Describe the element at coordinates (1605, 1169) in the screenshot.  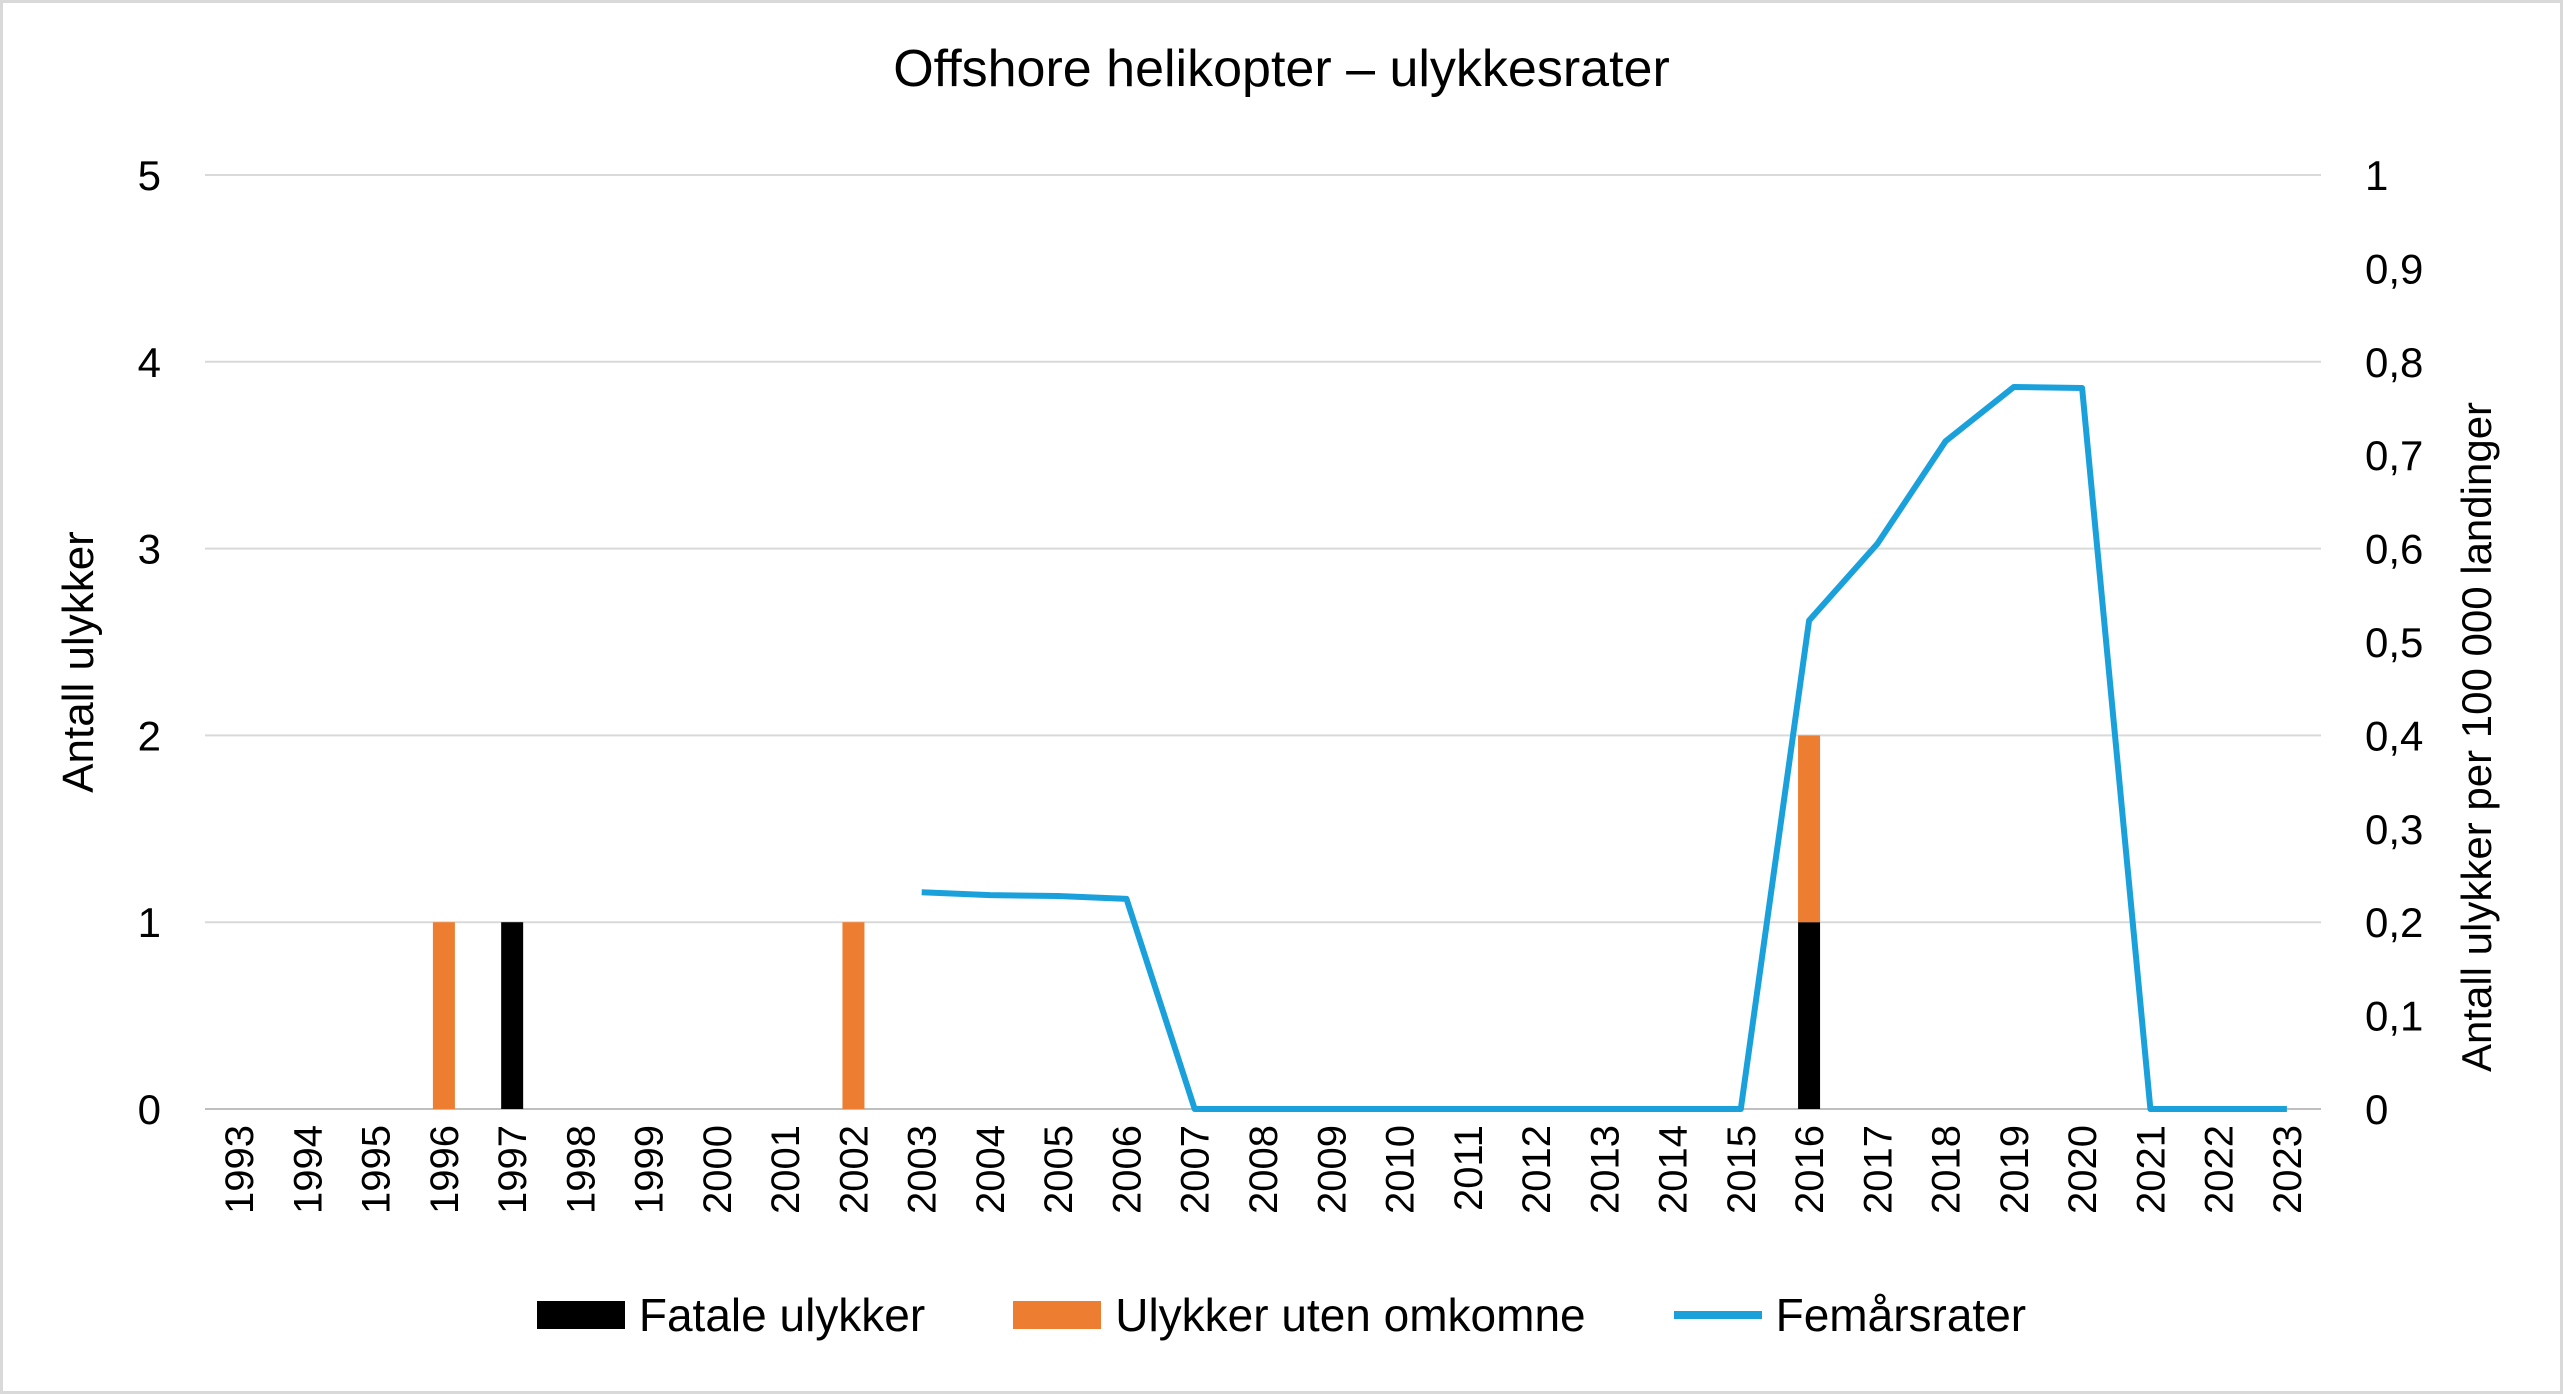
I see `x-tick-label: 2013` at that location.